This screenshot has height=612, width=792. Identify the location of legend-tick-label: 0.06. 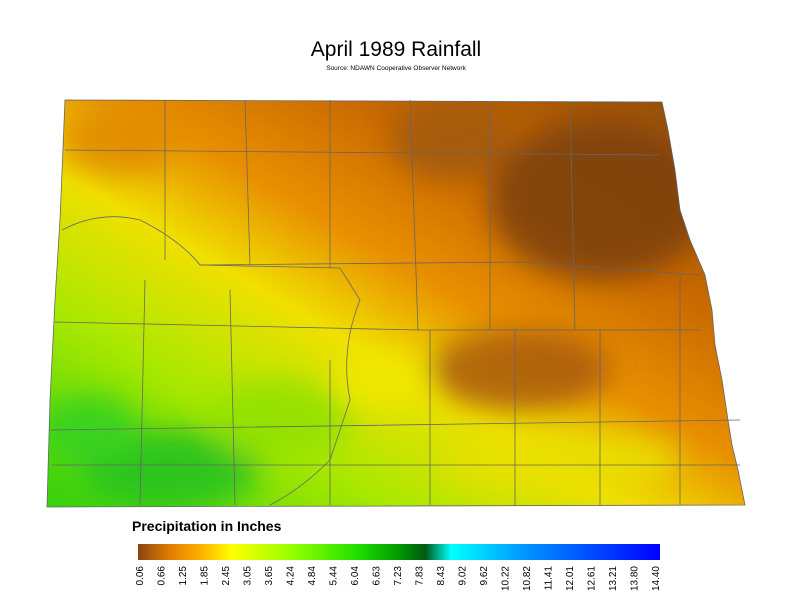
(140, 576).